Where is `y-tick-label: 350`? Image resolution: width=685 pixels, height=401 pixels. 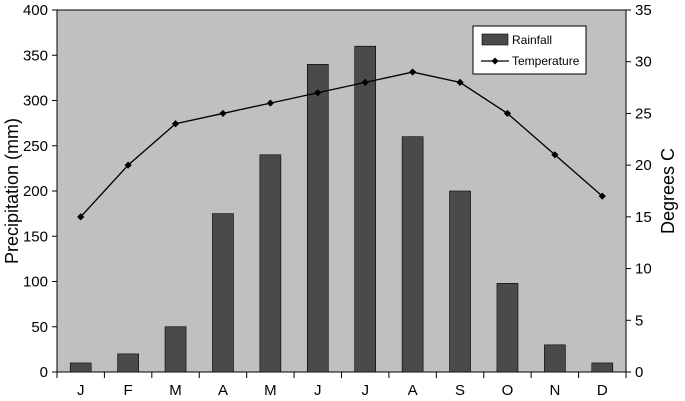 y-tick-label: 350 is located at coordinates (35, 55).